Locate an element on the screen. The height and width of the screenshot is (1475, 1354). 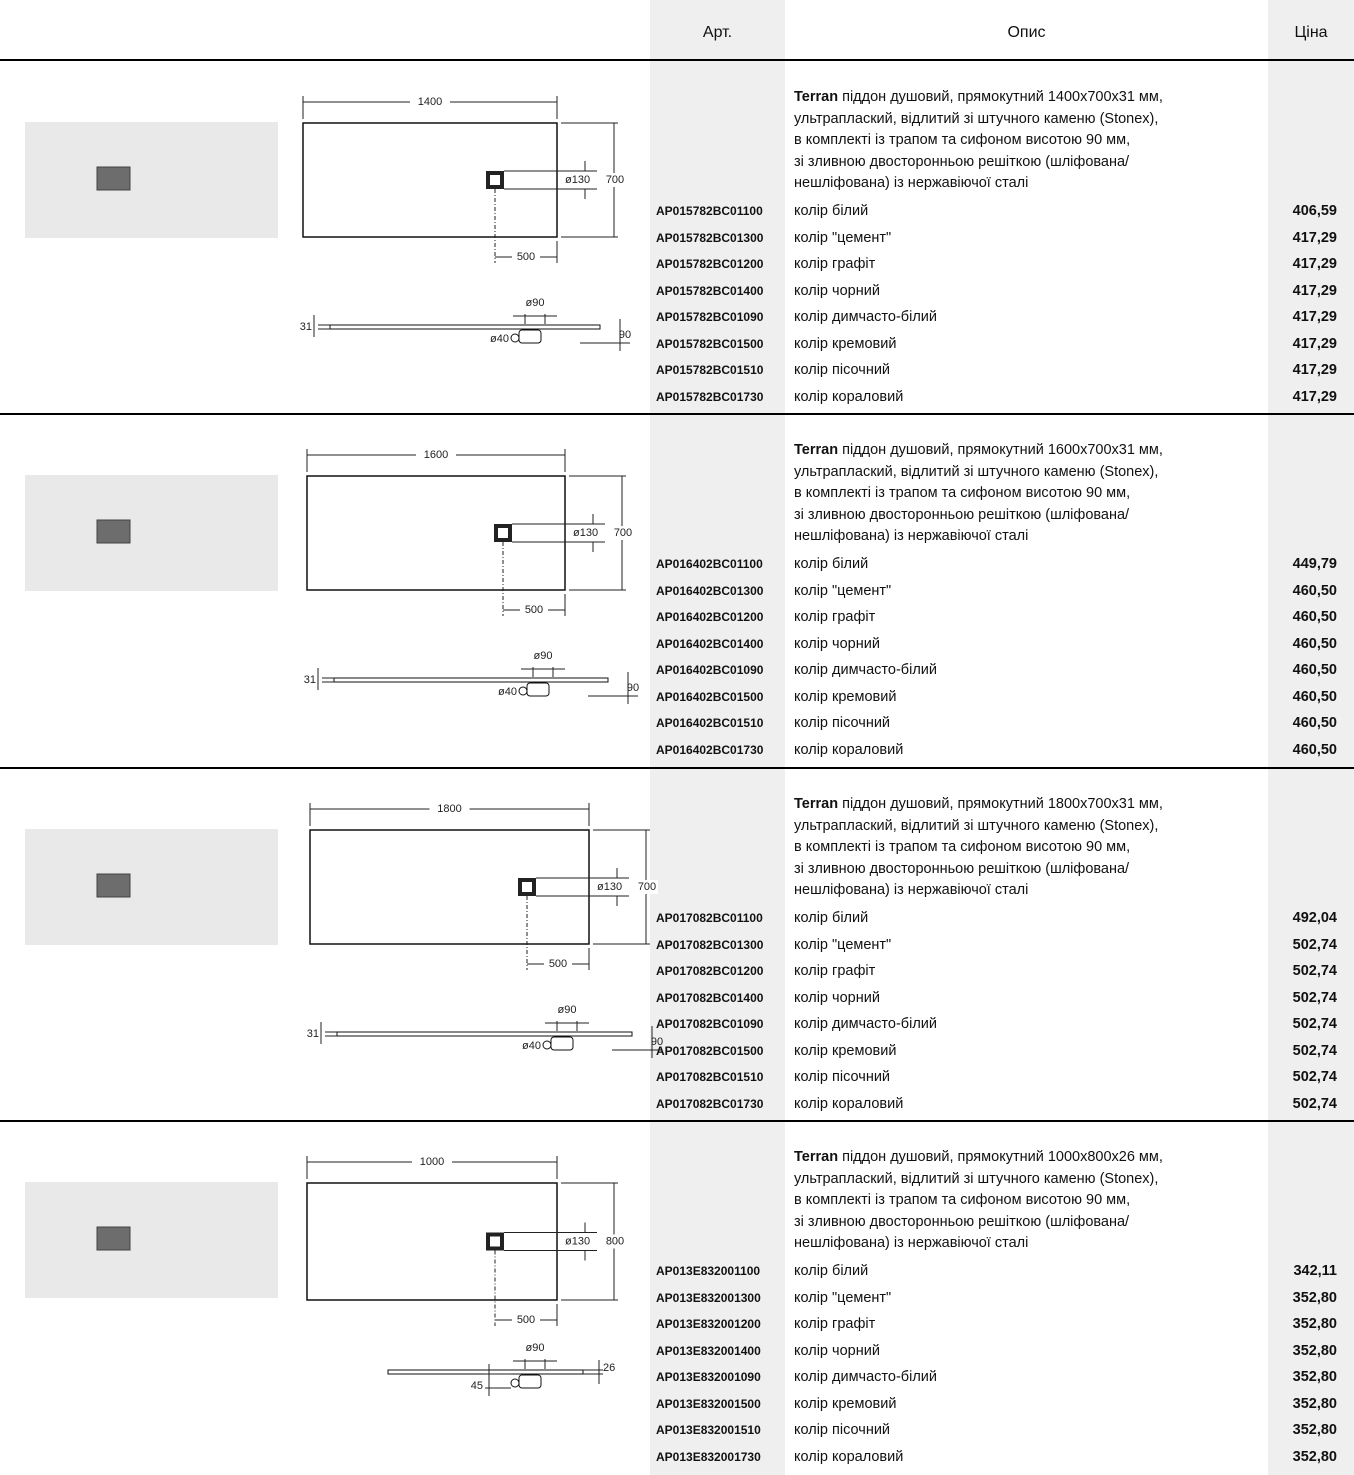
article-code: AP016402BC01510 is located at coordinates (710, 723).